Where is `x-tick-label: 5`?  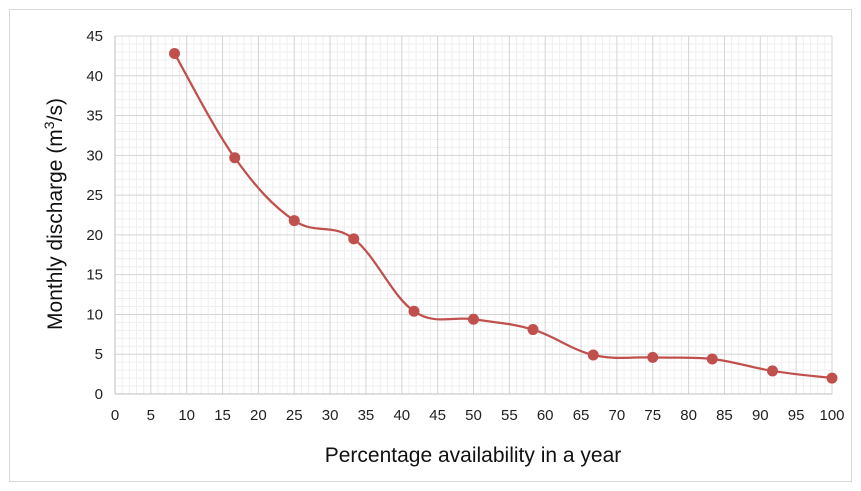
x-tick-label: 5 is located at coordinates (151, 415).